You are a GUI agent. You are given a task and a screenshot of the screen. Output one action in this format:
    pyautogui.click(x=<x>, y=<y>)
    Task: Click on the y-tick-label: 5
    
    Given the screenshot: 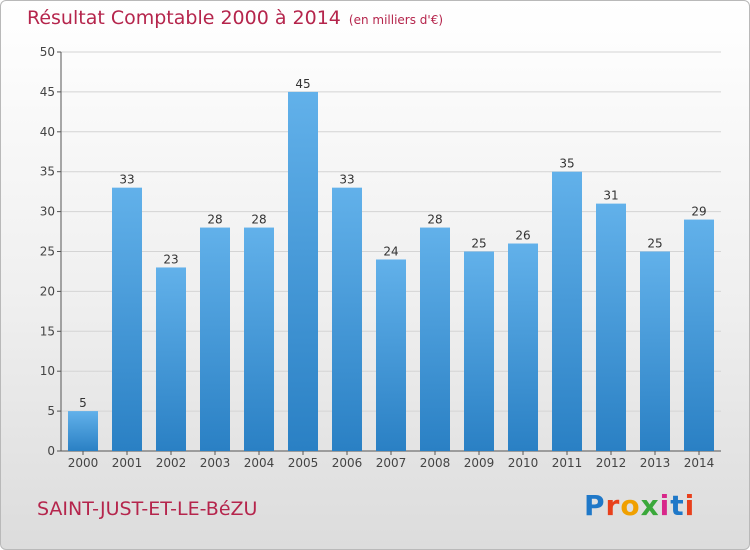 What is the action you would take?
    pyautogui.click(x=51, y=411)
    